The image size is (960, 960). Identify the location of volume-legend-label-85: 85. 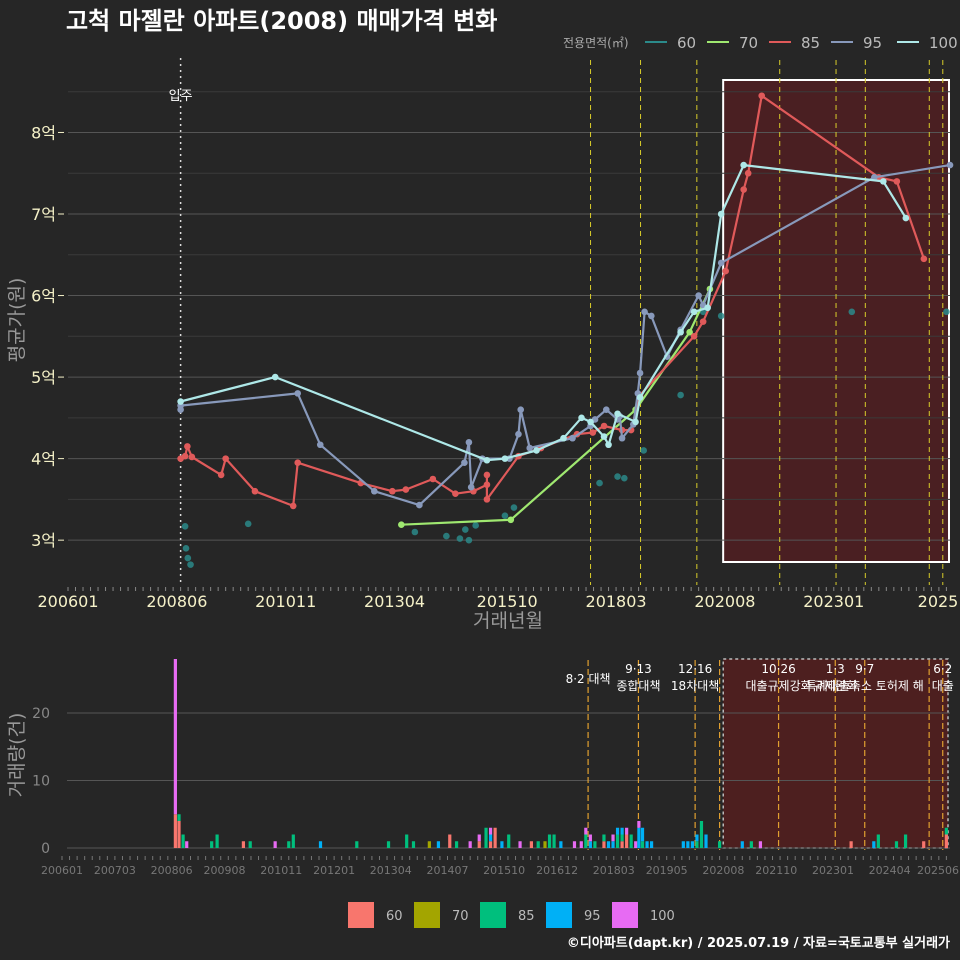
(526, 916).